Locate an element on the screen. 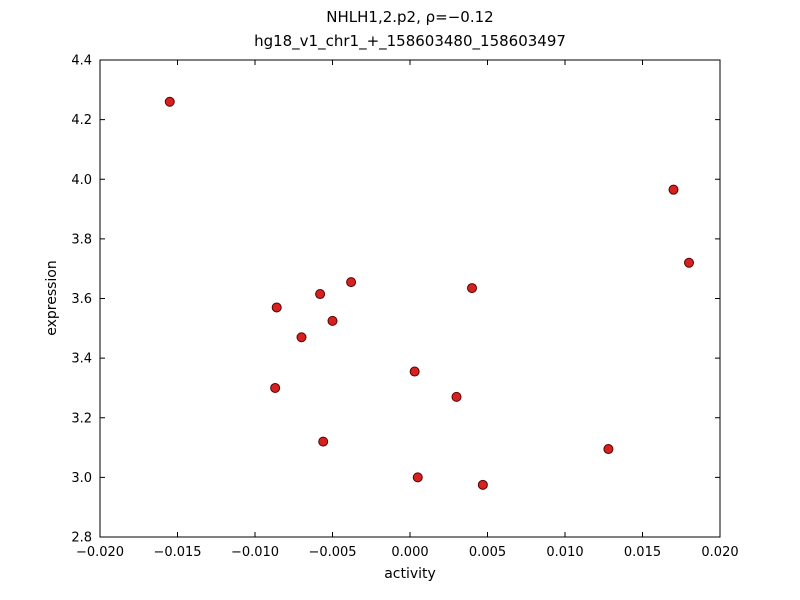  x-axis-label: activity is located at coordinates (410, 574).